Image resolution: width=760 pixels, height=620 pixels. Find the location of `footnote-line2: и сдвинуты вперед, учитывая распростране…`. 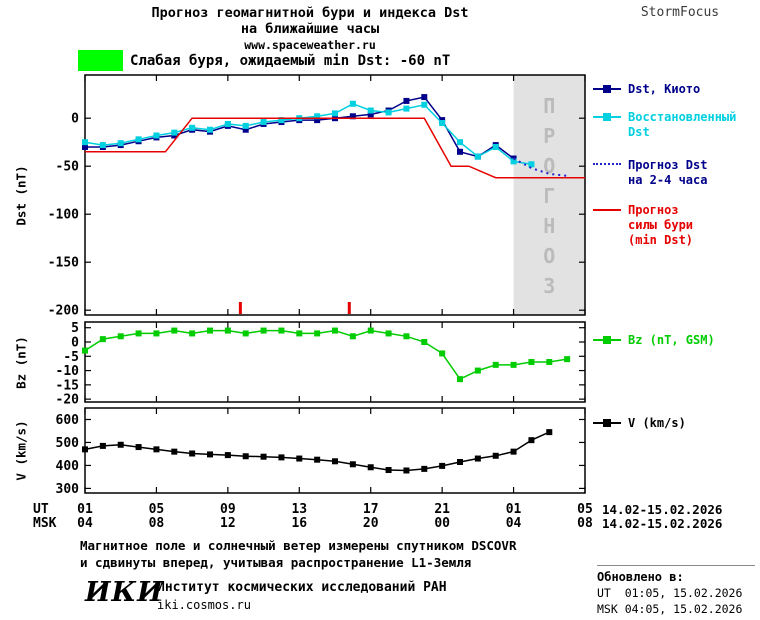

footnote-line2: и сдвинуты вперед, учитывая распростране… is located at coordinates (276, 562).